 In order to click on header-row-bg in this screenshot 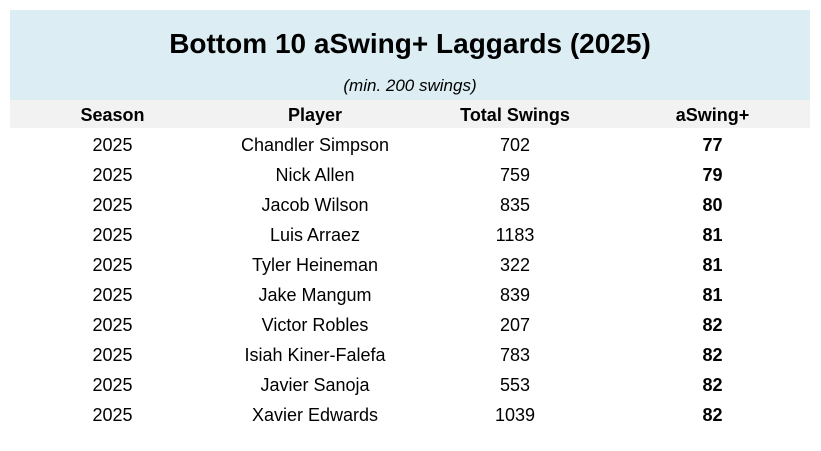, I will do `click(410, 114)`.